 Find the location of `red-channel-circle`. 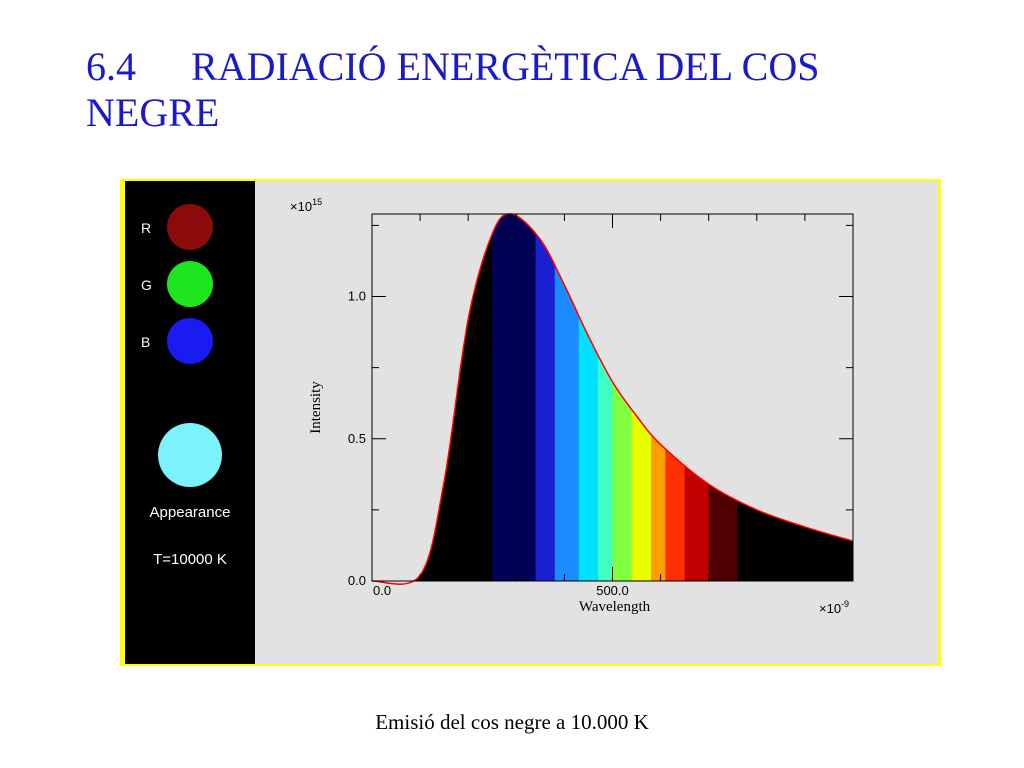

red-channel-circle is located at coordinates (190, 227).